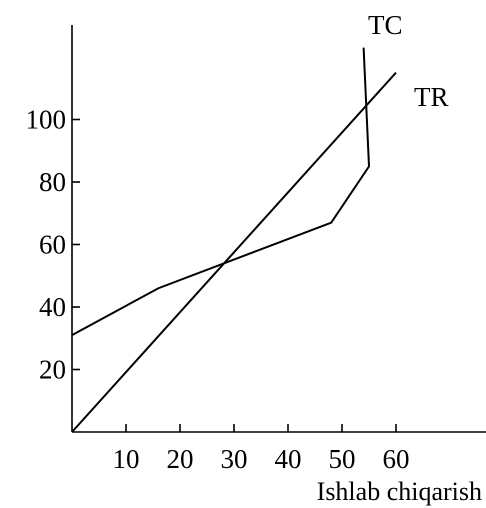 Image resolution: width=486 pixels, height=508 pixels. Describe the element at coordinates (52, 182) in the screenshot. I see `y-tick-label: 80` at that location.